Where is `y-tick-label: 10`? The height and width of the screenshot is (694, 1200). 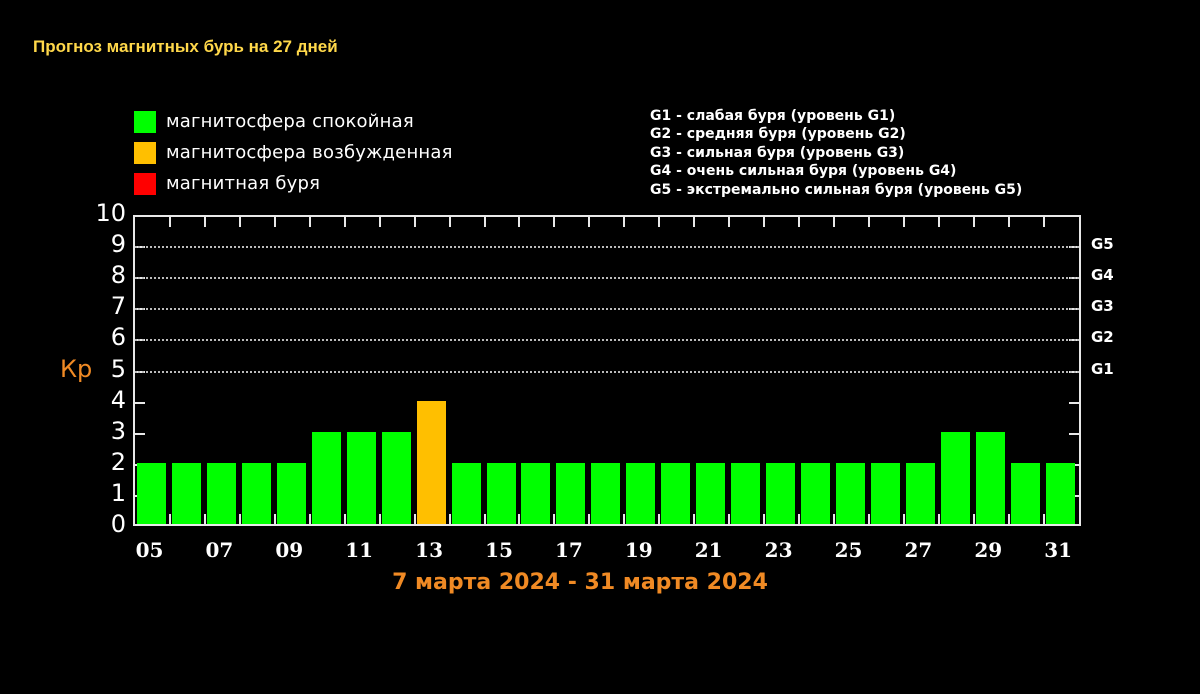 y-tick-label: 10 is located at coordinates (110, 213).